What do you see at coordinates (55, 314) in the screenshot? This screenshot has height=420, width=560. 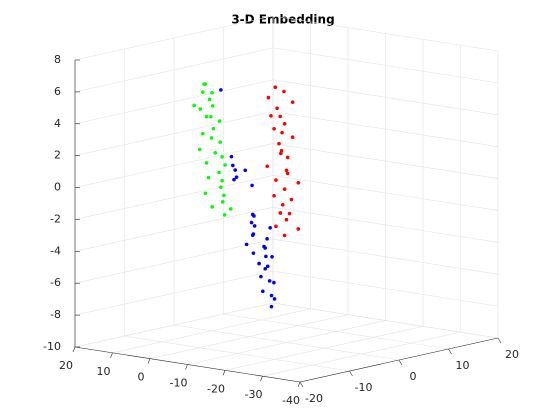 I see `z-tick-label: -8` at bounding box center [55, 314].